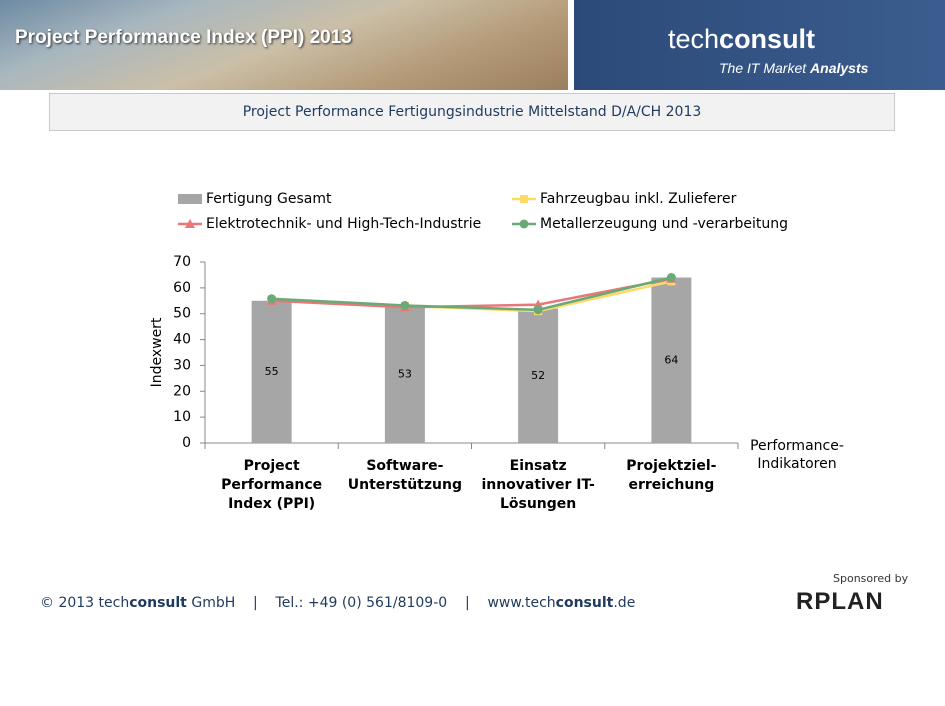  I want to click on logo-panel, so click(759, 45).